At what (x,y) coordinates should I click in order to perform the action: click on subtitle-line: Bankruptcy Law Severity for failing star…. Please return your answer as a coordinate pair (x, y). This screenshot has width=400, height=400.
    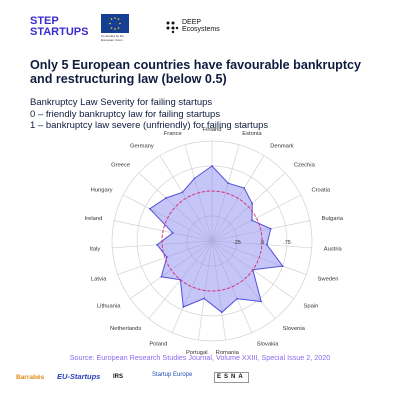
    Looking at the image, I should click on (121, 102).